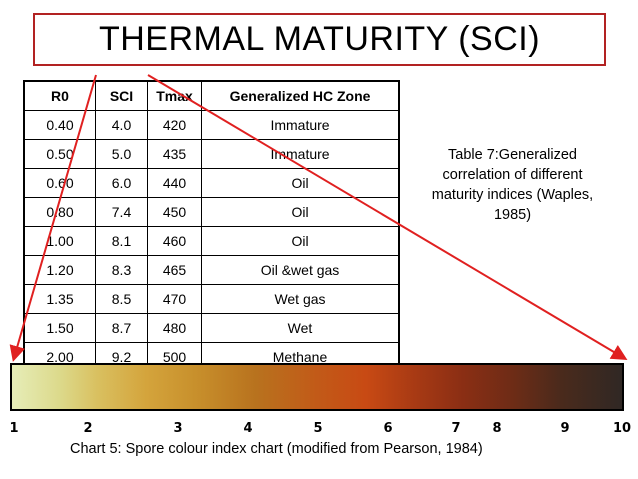  I want to click on table-row: 0.40 4.0 420 Immature, so click(211, 125).